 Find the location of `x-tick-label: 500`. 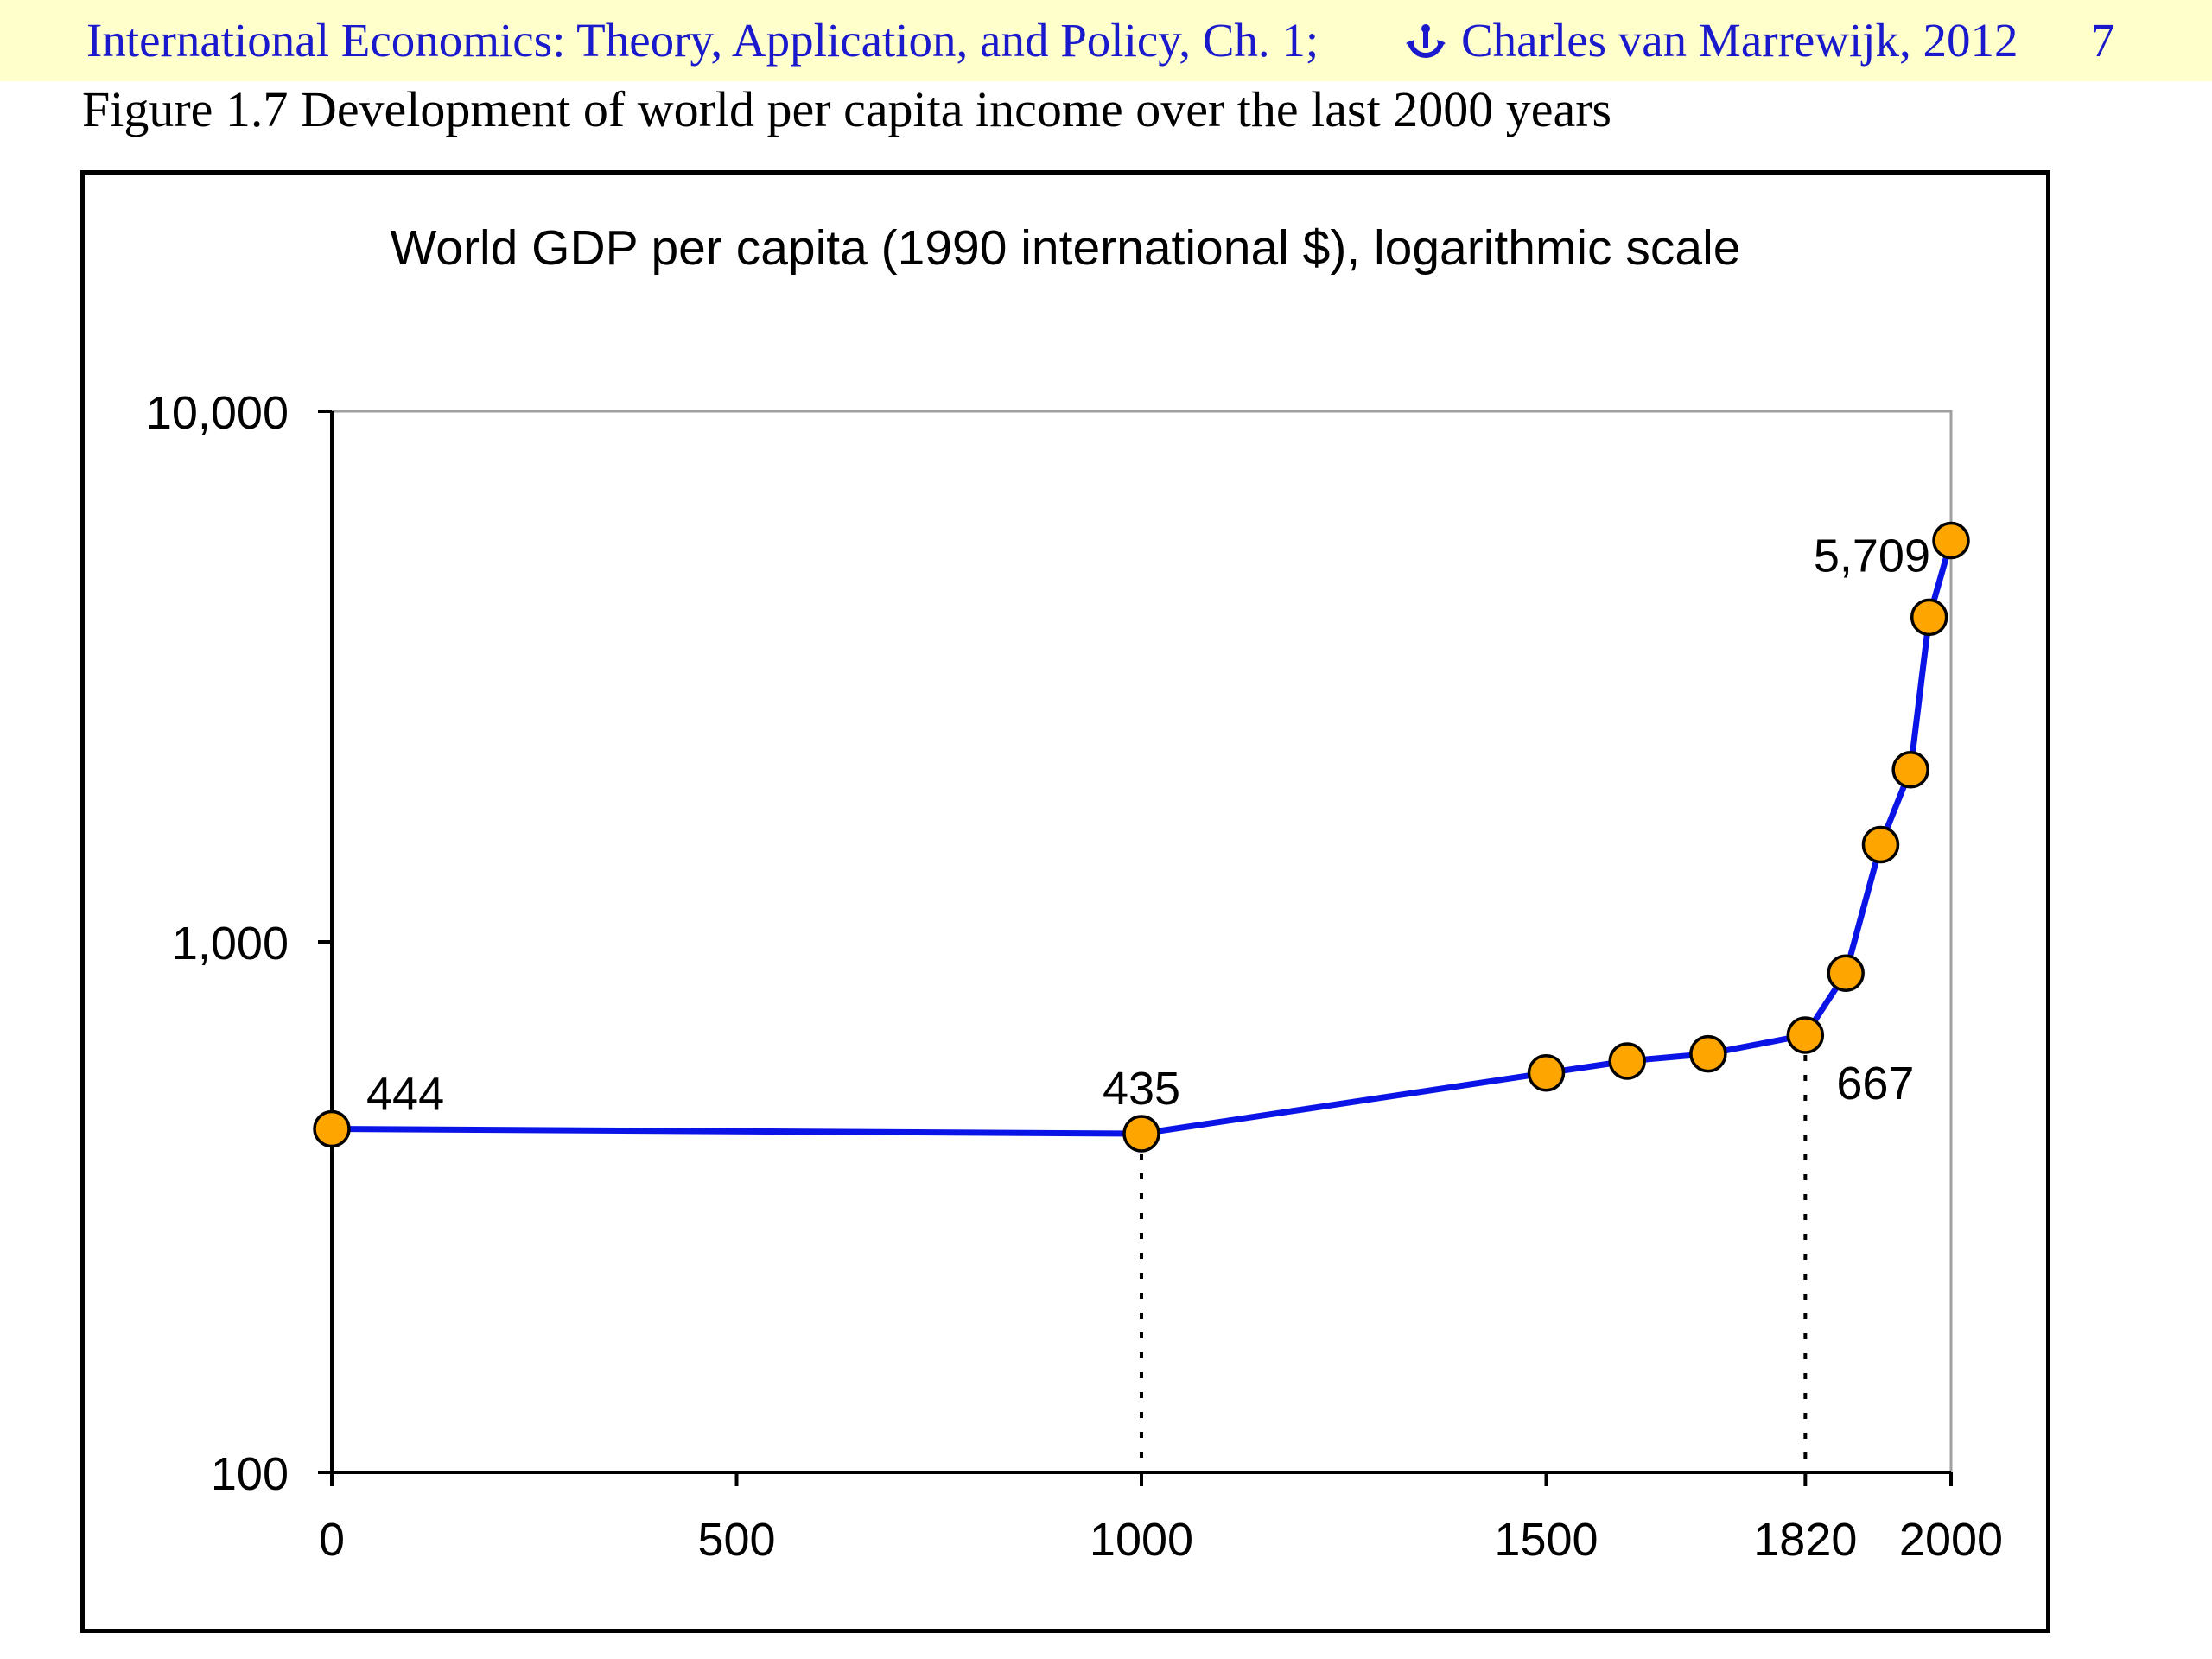

x-tick-label: 500 is located at coordinates (736, 1540).